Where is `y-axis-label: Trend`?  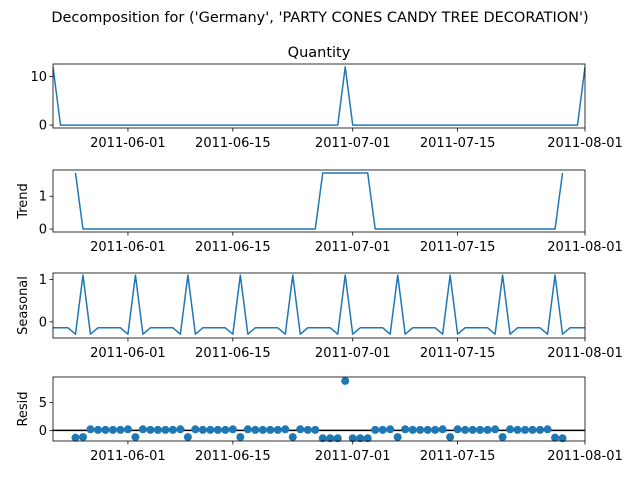
y-axis-label: Trend is located at coordinates (23, 201).